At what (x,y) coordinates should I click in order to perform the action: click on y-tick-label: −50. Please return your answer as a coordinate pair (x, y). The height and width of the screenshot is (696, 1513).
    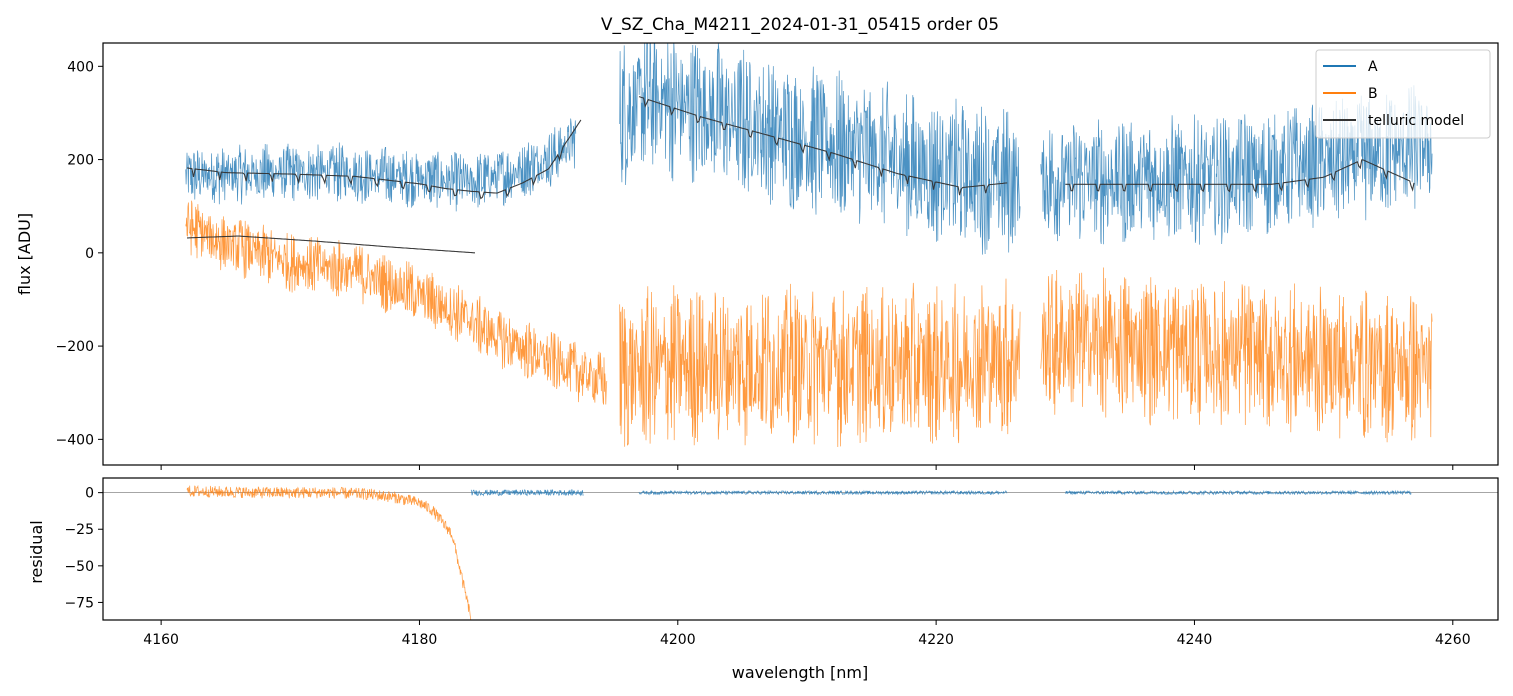
    Looking at the image, I should click on (79, 567).